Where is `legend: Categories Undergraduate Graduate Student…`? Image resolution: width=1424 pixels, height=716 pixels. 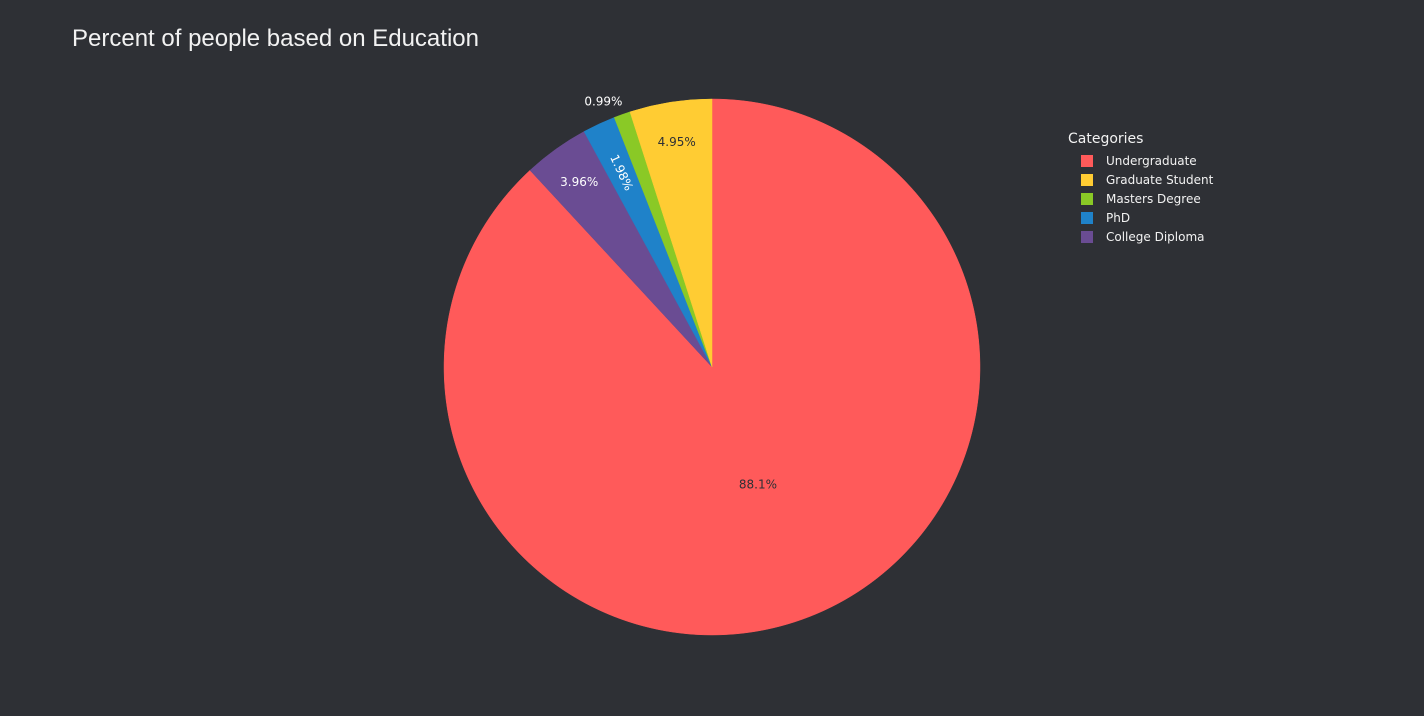
legend: Categories Undergraduate Graduate Student… is located at coordinates (1140, 188).